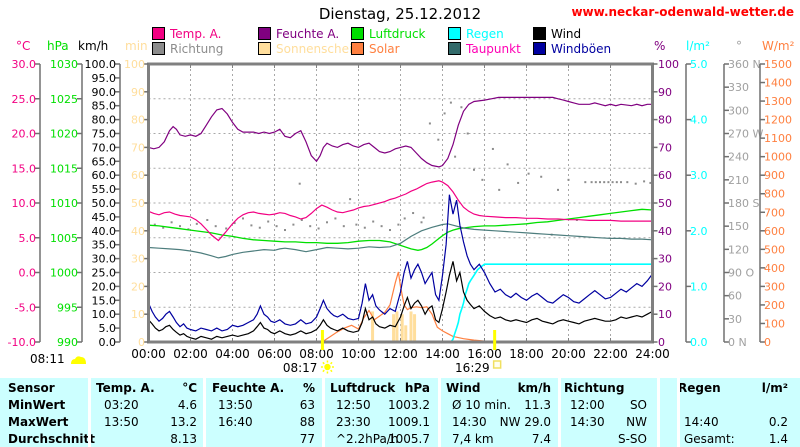  Describe the element at coordinates (104, 92) in the screenshot. I see `svg-text: 90.0` at that location.